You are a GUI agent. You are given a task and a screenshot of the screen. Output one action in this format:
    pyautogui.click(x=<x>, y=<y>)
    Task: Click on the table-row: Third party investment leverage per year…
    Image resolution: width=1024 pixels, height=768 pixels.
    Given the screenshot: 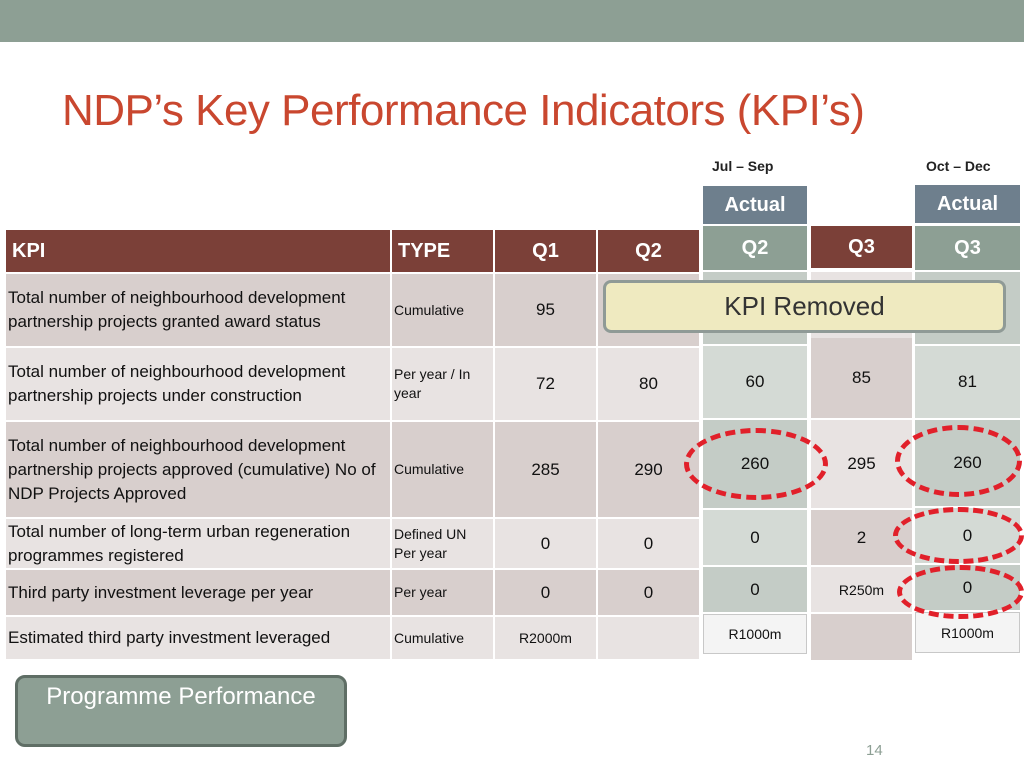 What is the action you would take?
    pyautogui.click(x=352, y=592)
    